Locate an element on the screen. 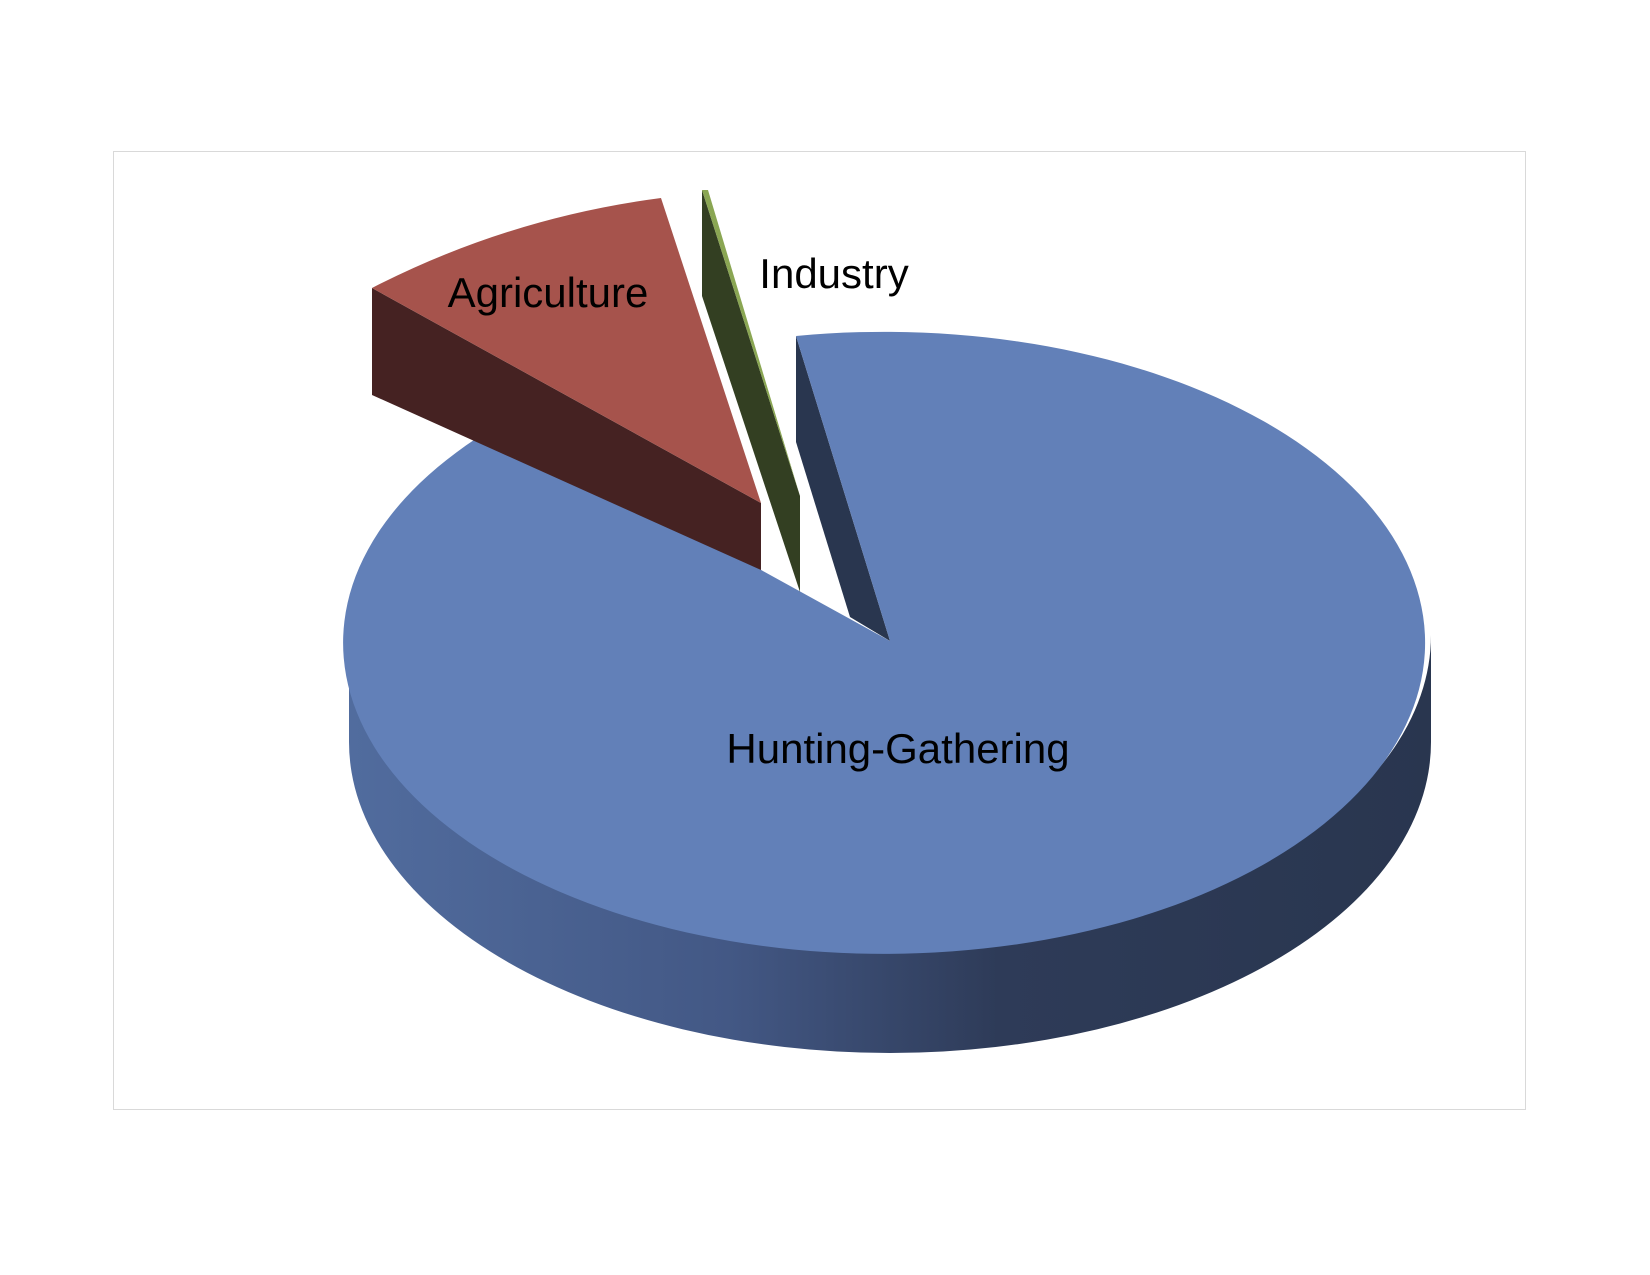  slice-label-industry: Industry is located at coordinates (833, 273).